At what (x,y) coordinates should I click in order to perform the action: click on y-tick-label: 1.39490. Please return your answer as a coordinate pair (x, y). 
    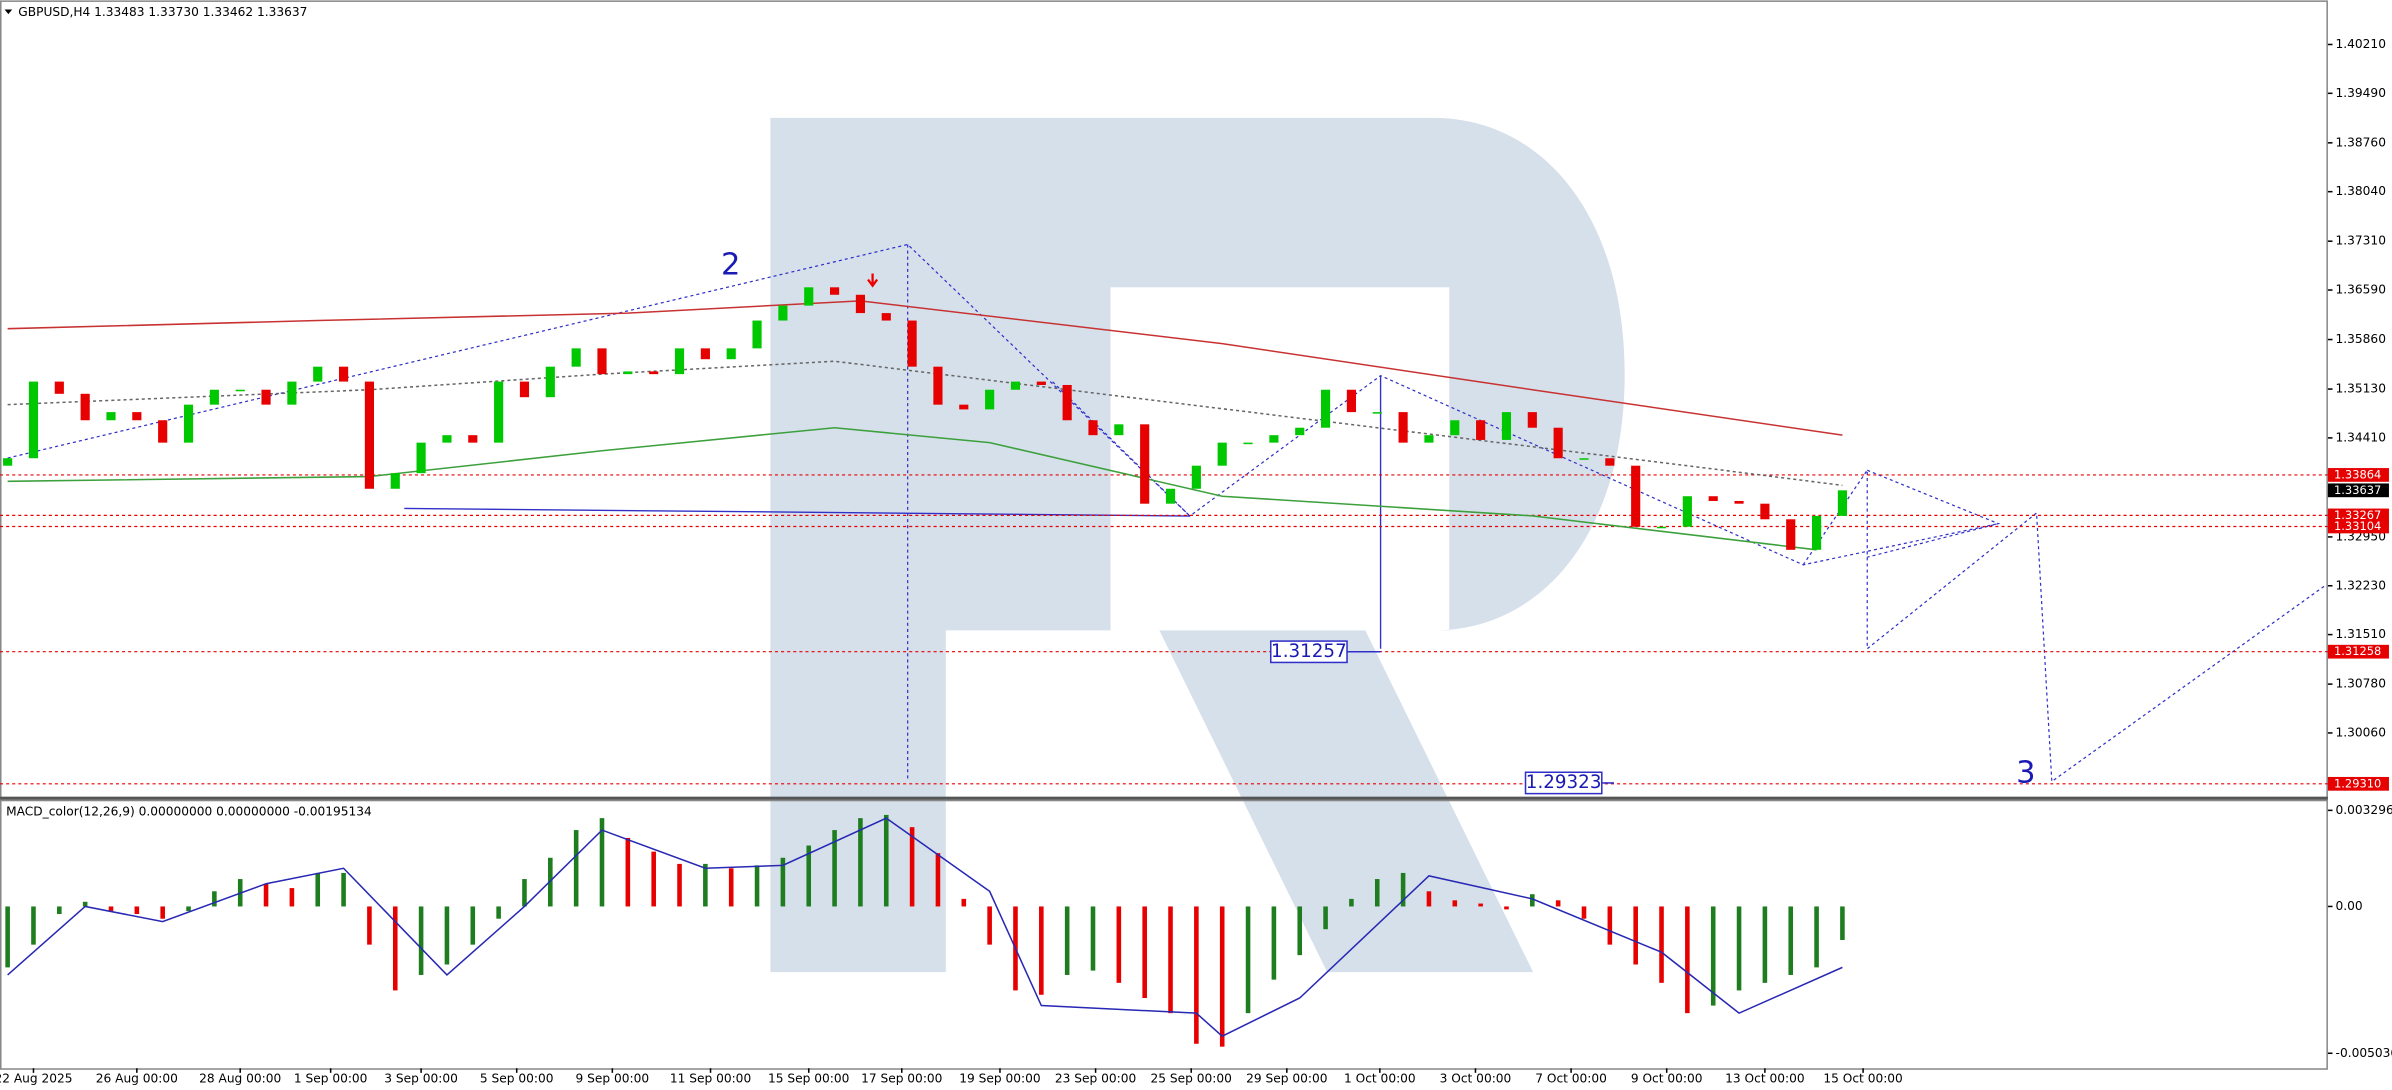
    Looking at the image, I should click on (2361, 93).